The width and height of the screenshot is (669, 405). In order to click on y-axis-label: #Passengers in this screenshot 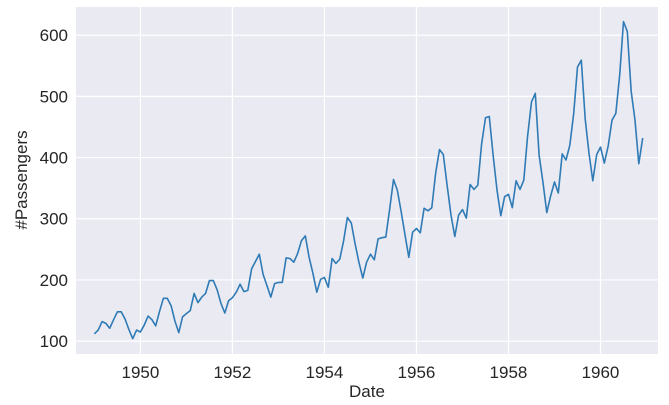, I will do `click(21, 179)`.